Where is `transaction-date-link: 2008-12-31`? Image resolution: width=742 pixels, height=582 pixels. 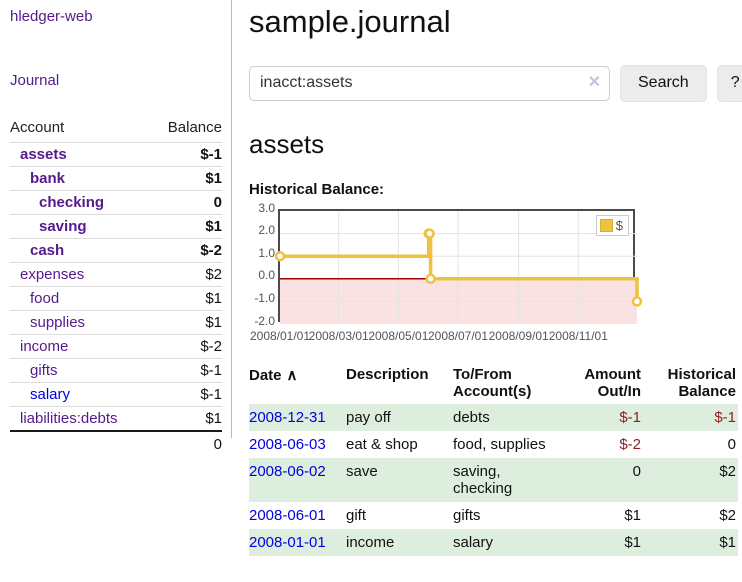 transaction-date-link: 2008-12-31 is located at coordinates (287, 417).